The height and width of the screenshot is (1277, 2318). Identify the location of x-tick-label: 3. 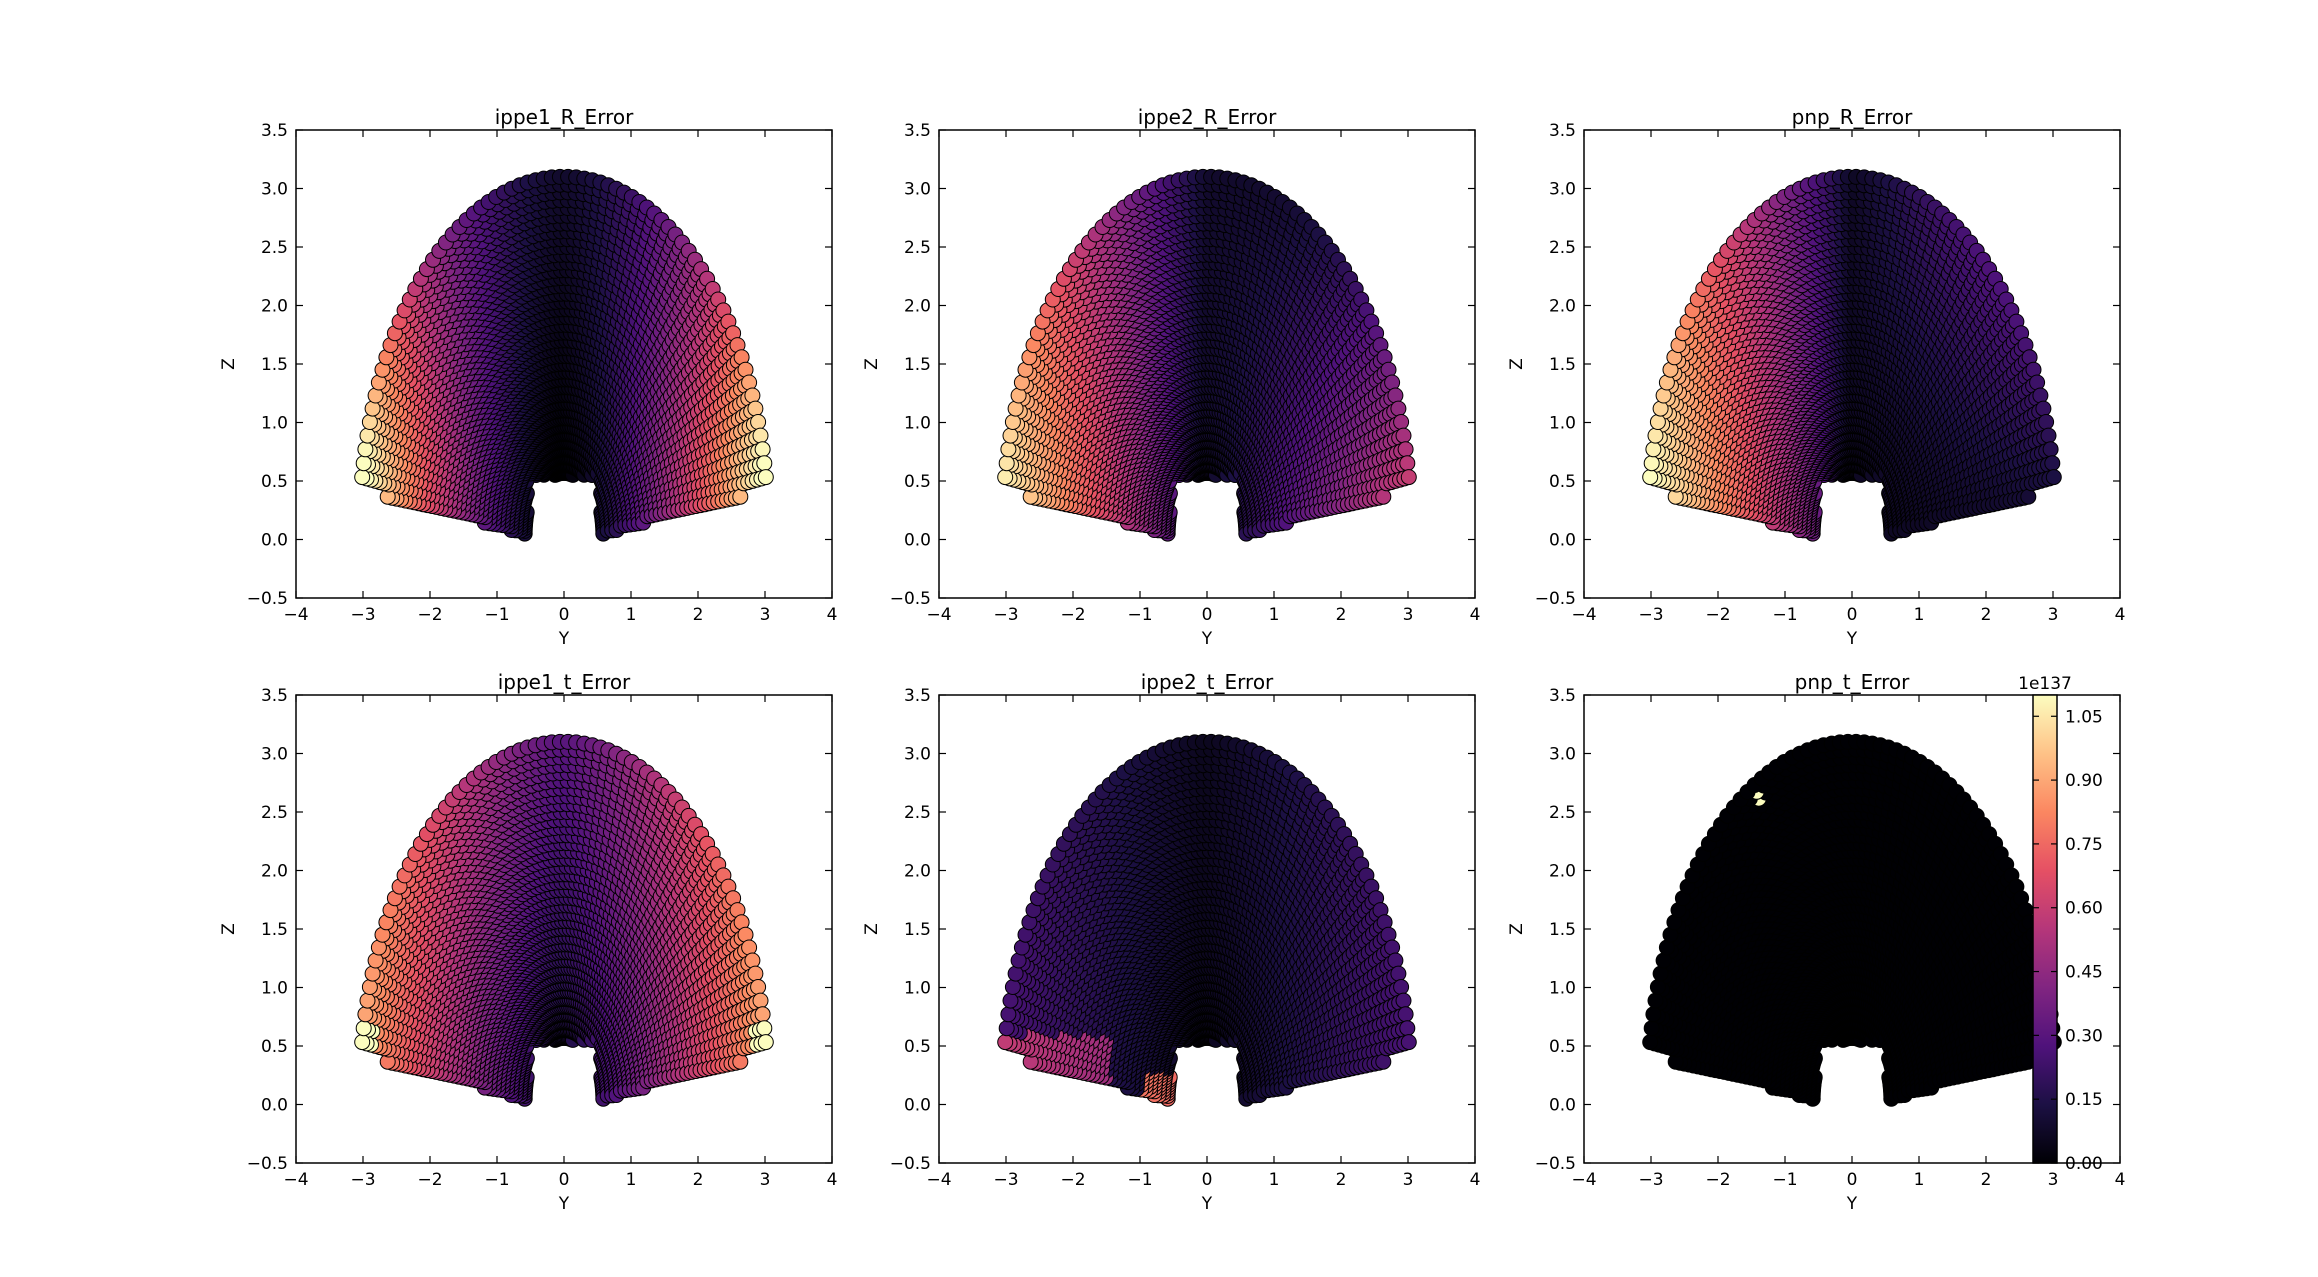
(765, 615).